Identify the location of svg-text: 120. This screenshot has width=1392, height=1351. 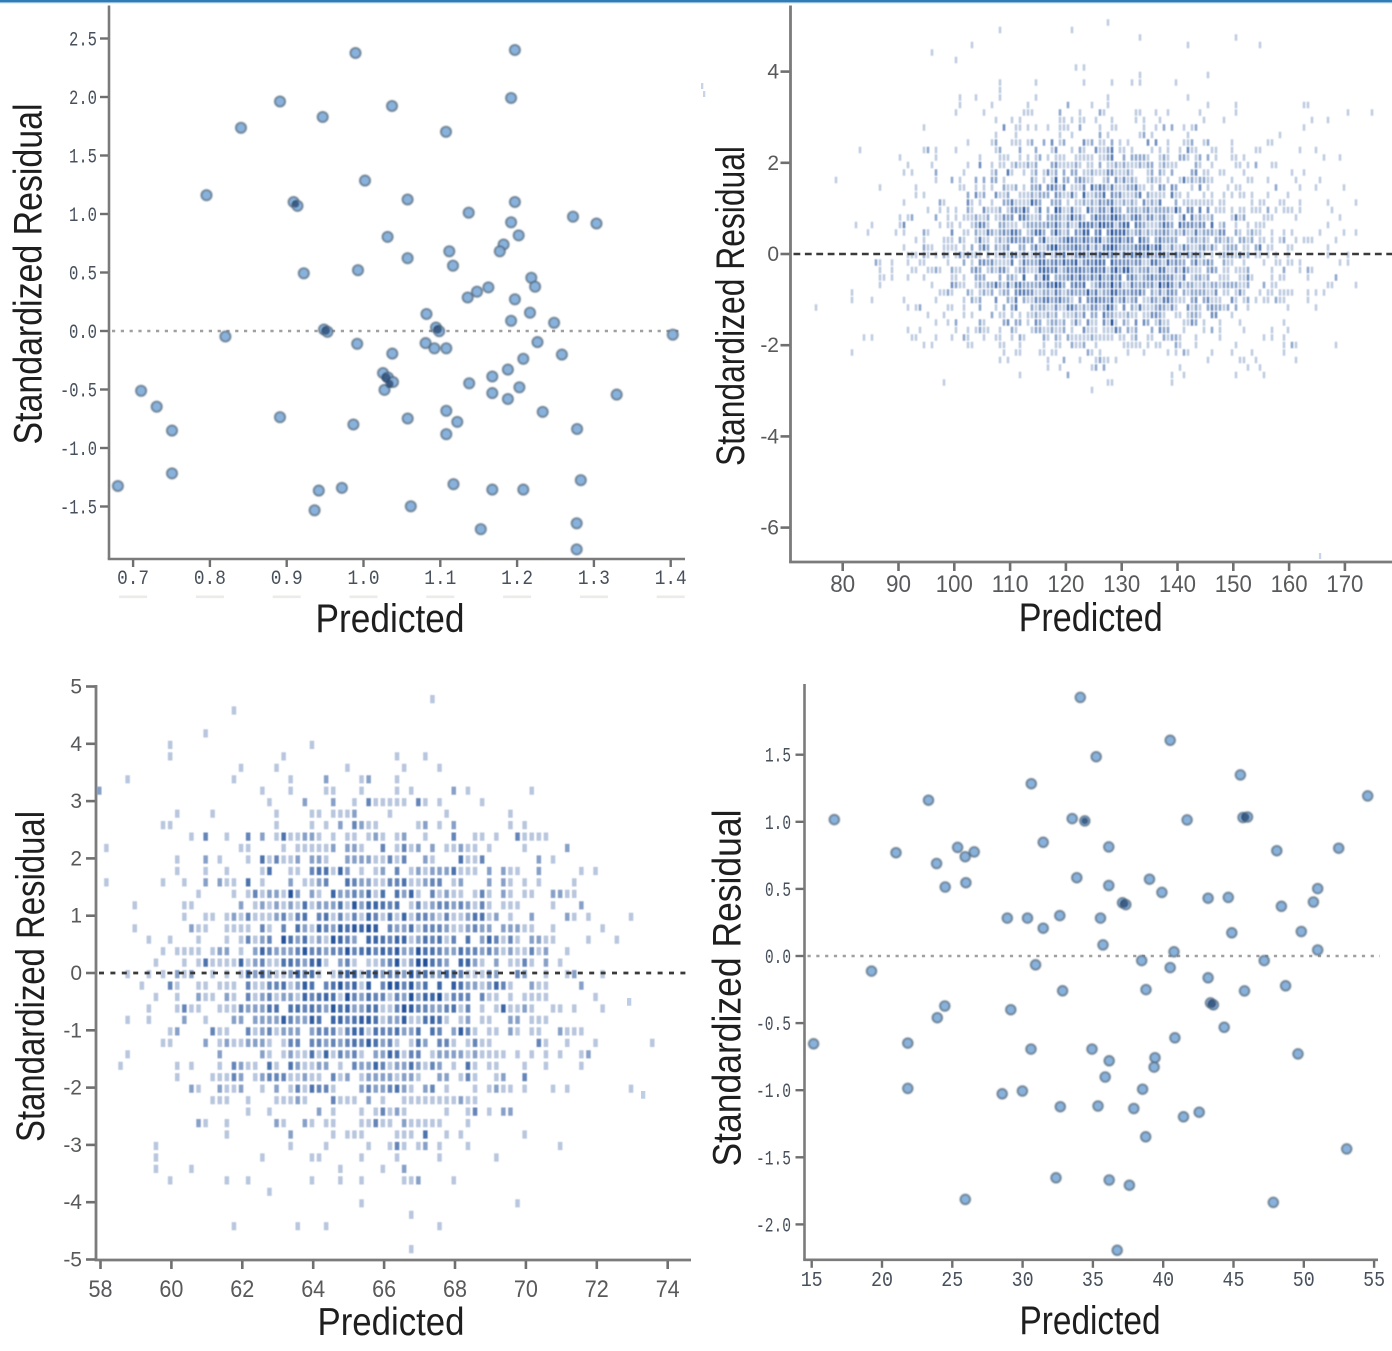
(1065, 584).